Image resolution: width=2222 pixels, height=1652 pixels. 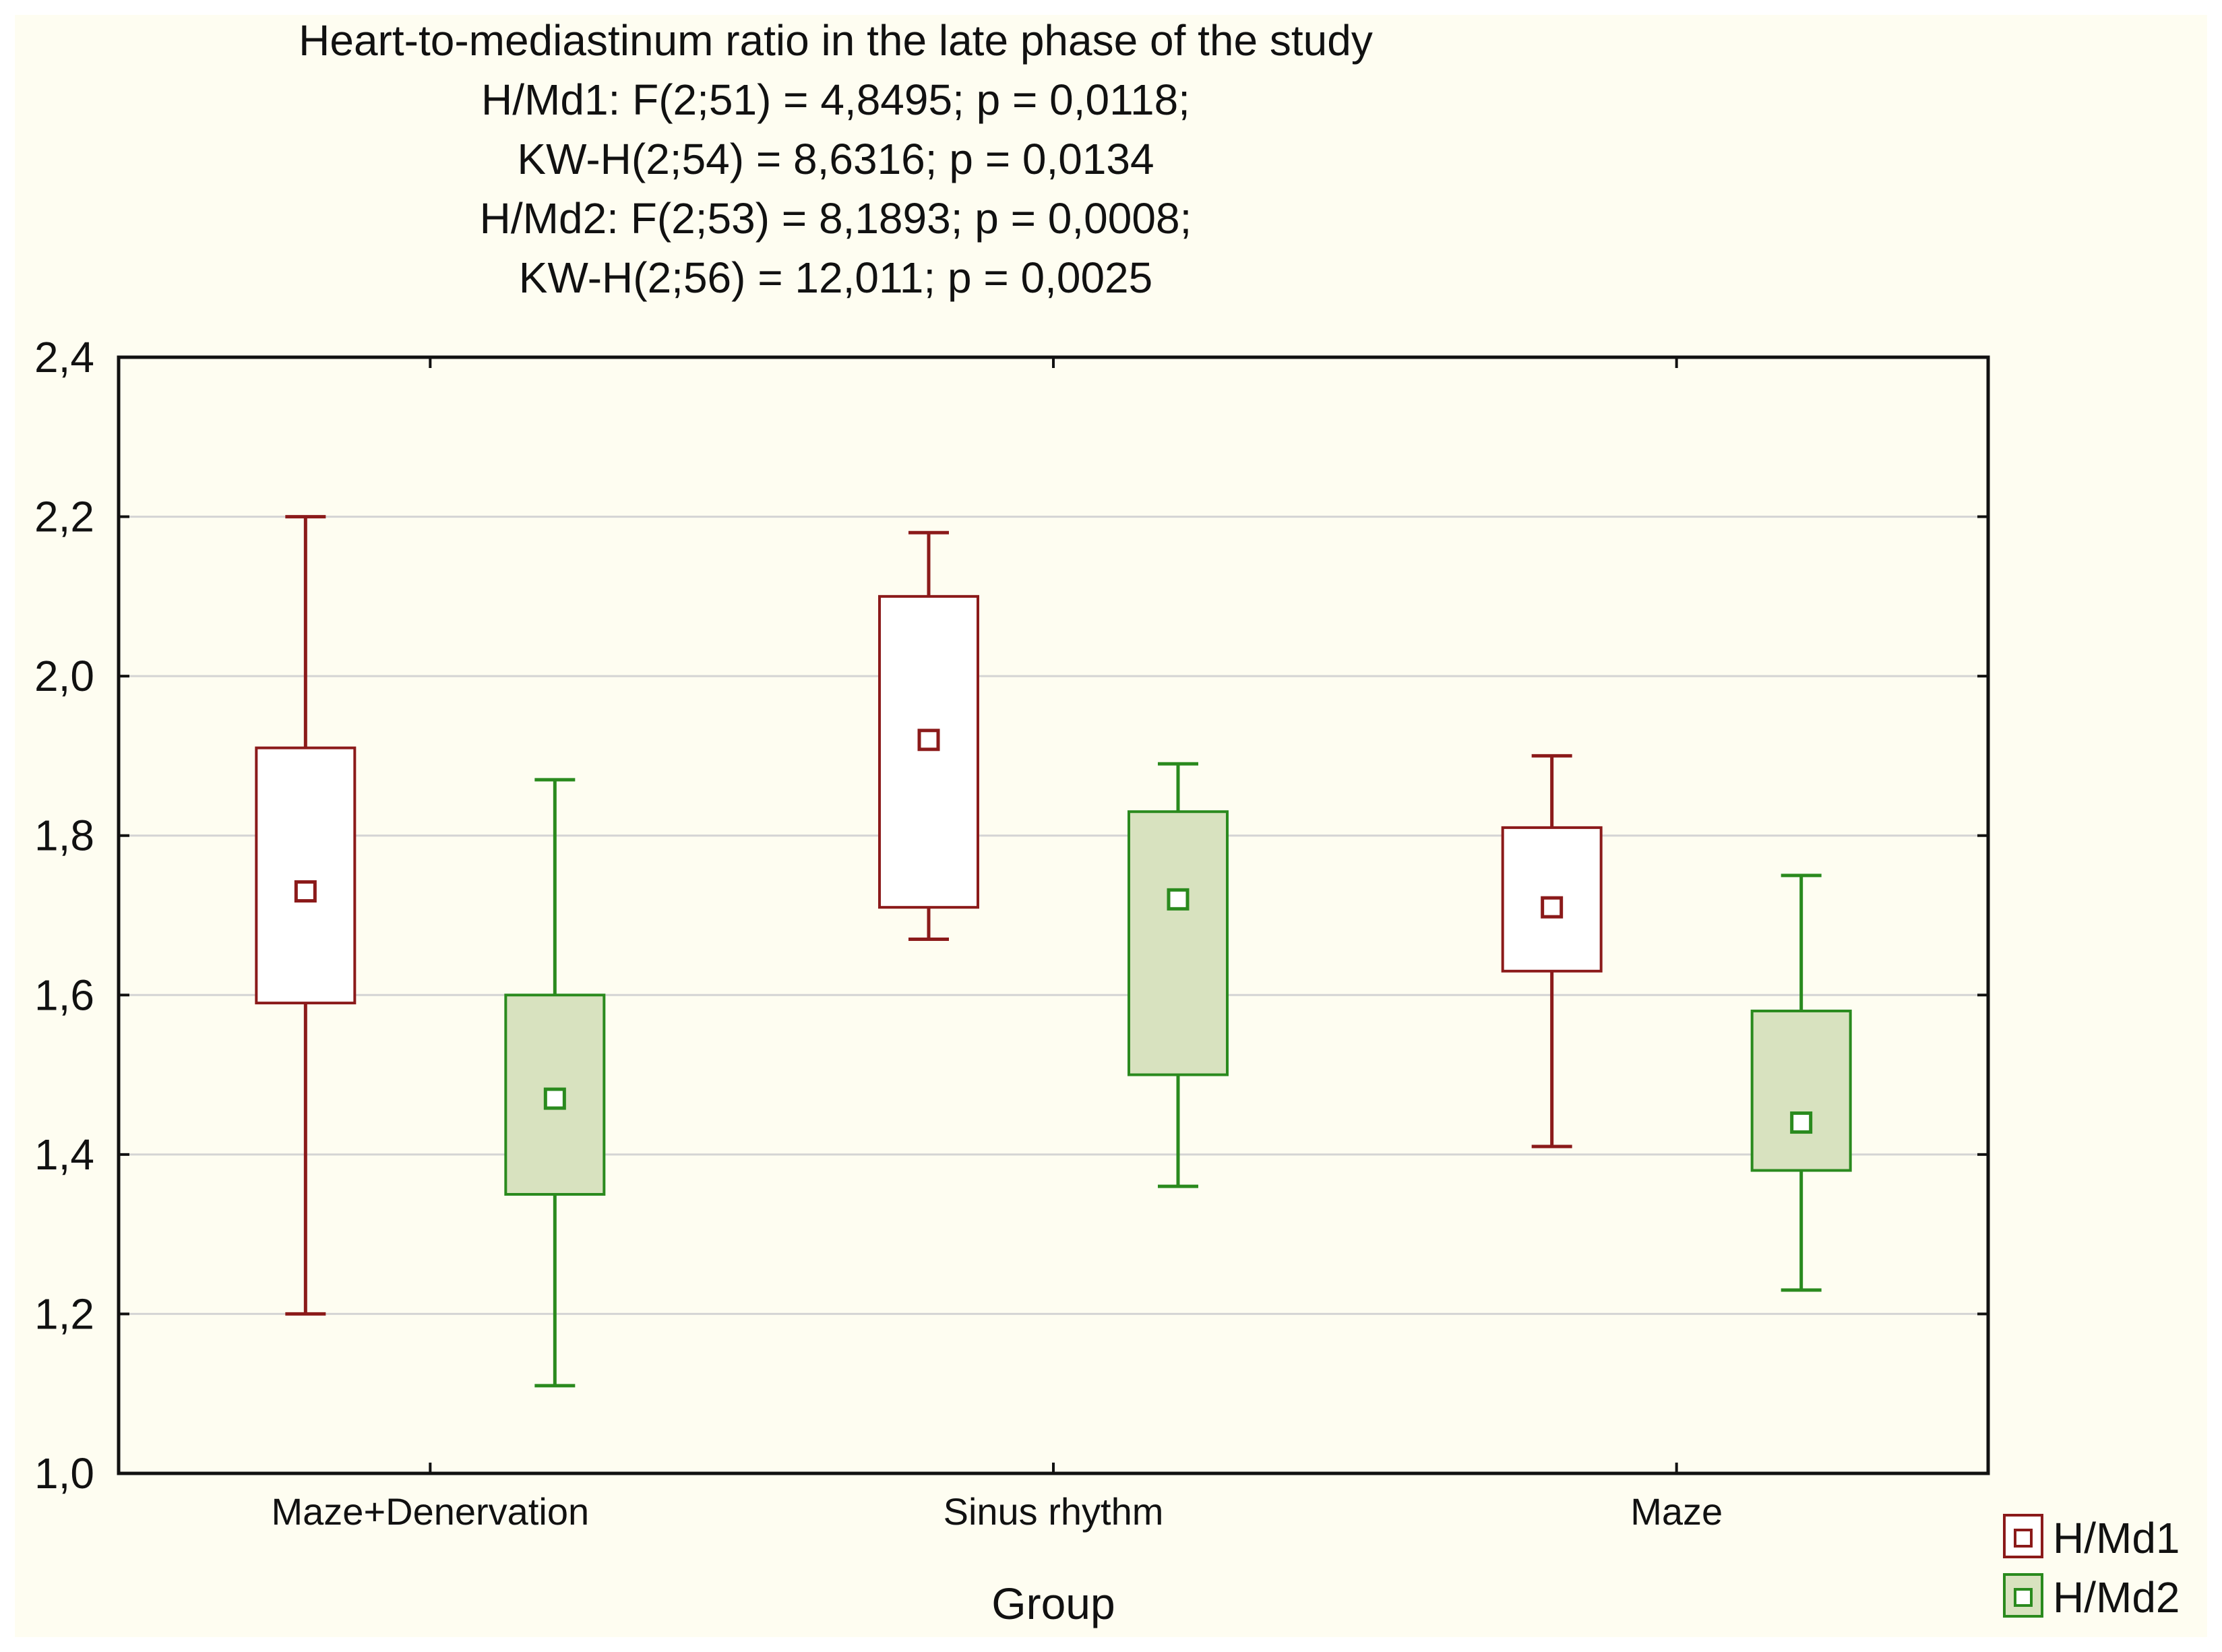 I want to click on y-tick-label: 2,2, so click(x=64, y=517).